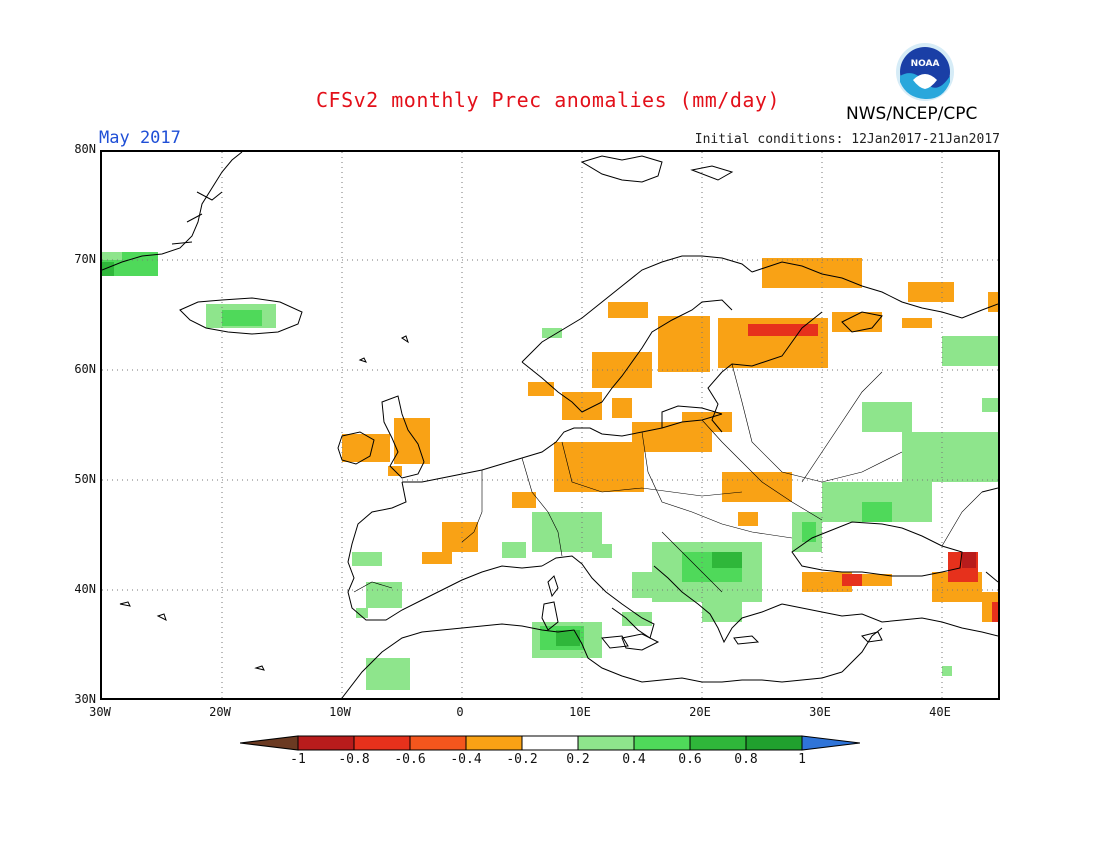  I want to click on colorbar-under-triangle, so click(269, 743).